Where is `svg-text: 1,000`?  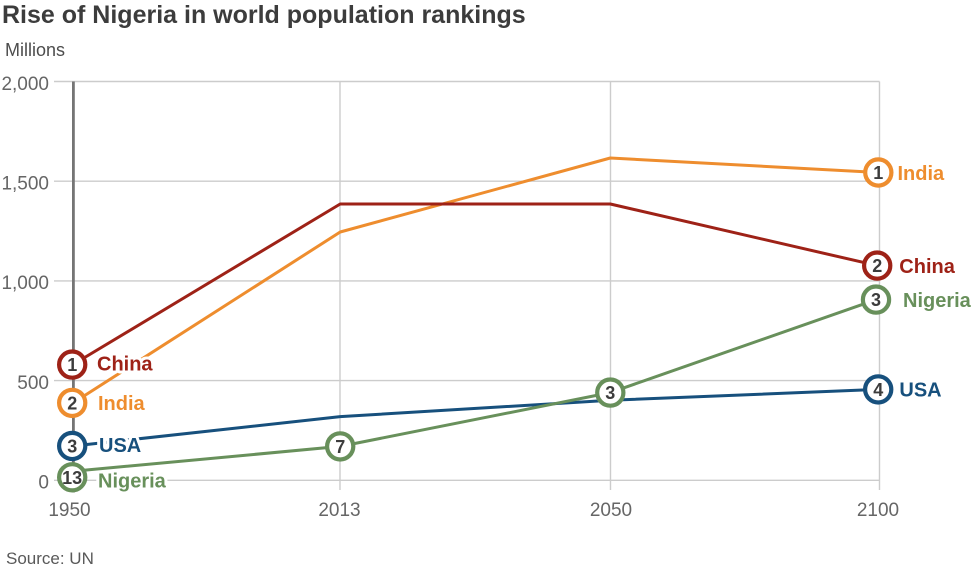
svg-text: 1,000 is located at coordinates (25, 283).